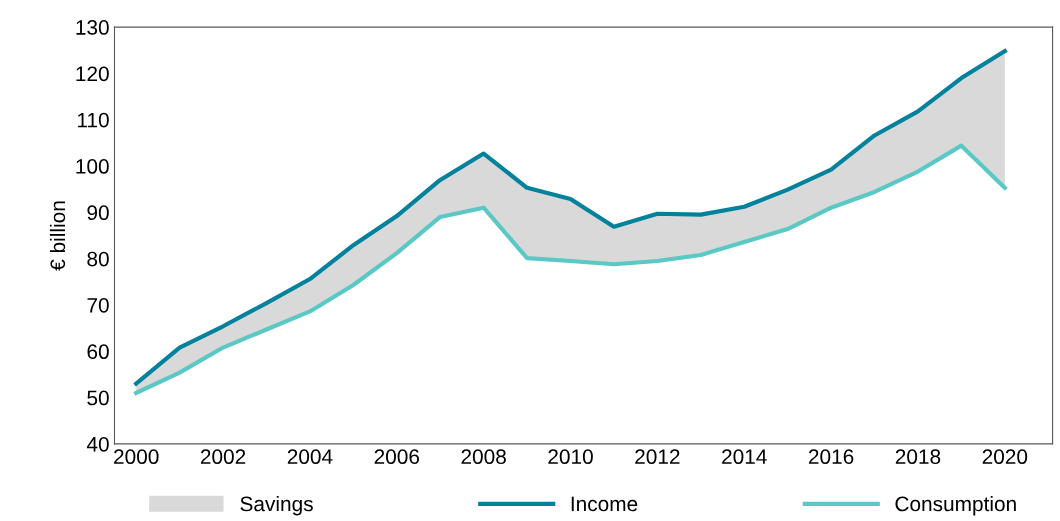 The image size is (1060, 521). Describe the element at coordinates (483, 457) in the screenshot. I see `x-tick-label: 2008` at that location.